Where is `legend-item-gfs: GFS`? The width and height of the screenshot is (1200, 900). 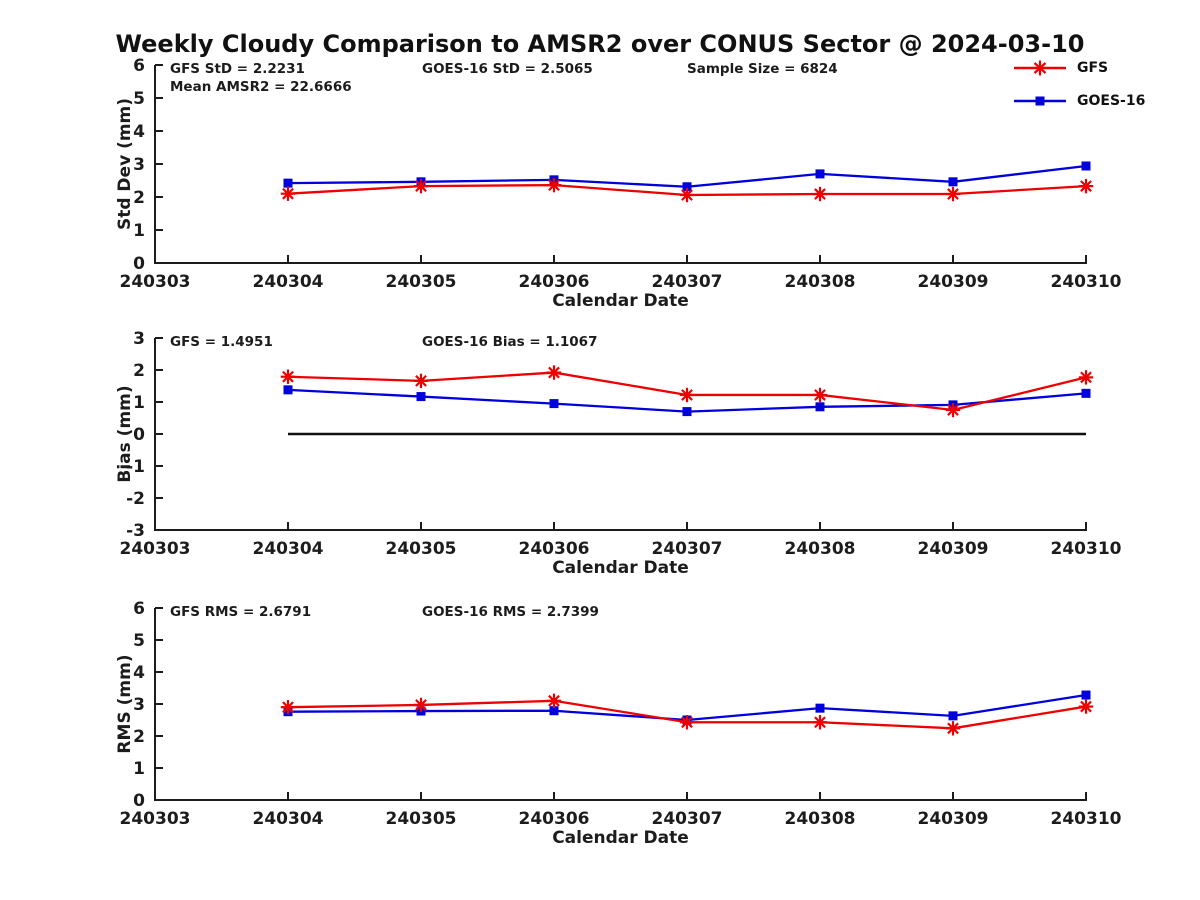 legend-item-gfs: GFS is located at coordinates (1078, 68).